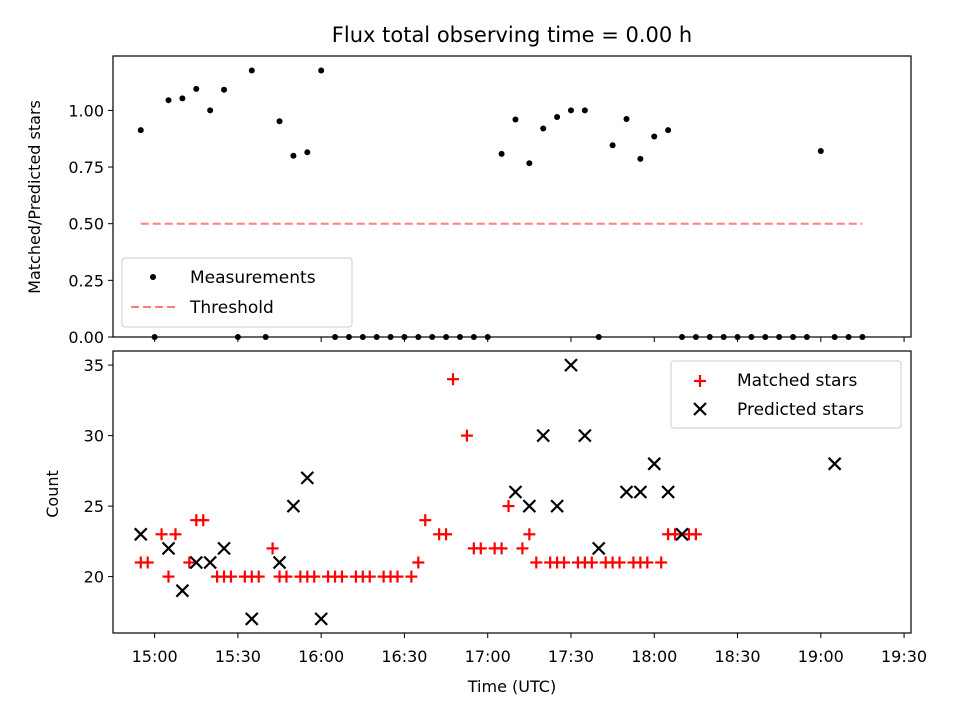 This screenshot has width=960, height=720. Describe the element at coordinates (231, 308) in the screenshot. I see `legend-threshold-label: Threshold` at that location.